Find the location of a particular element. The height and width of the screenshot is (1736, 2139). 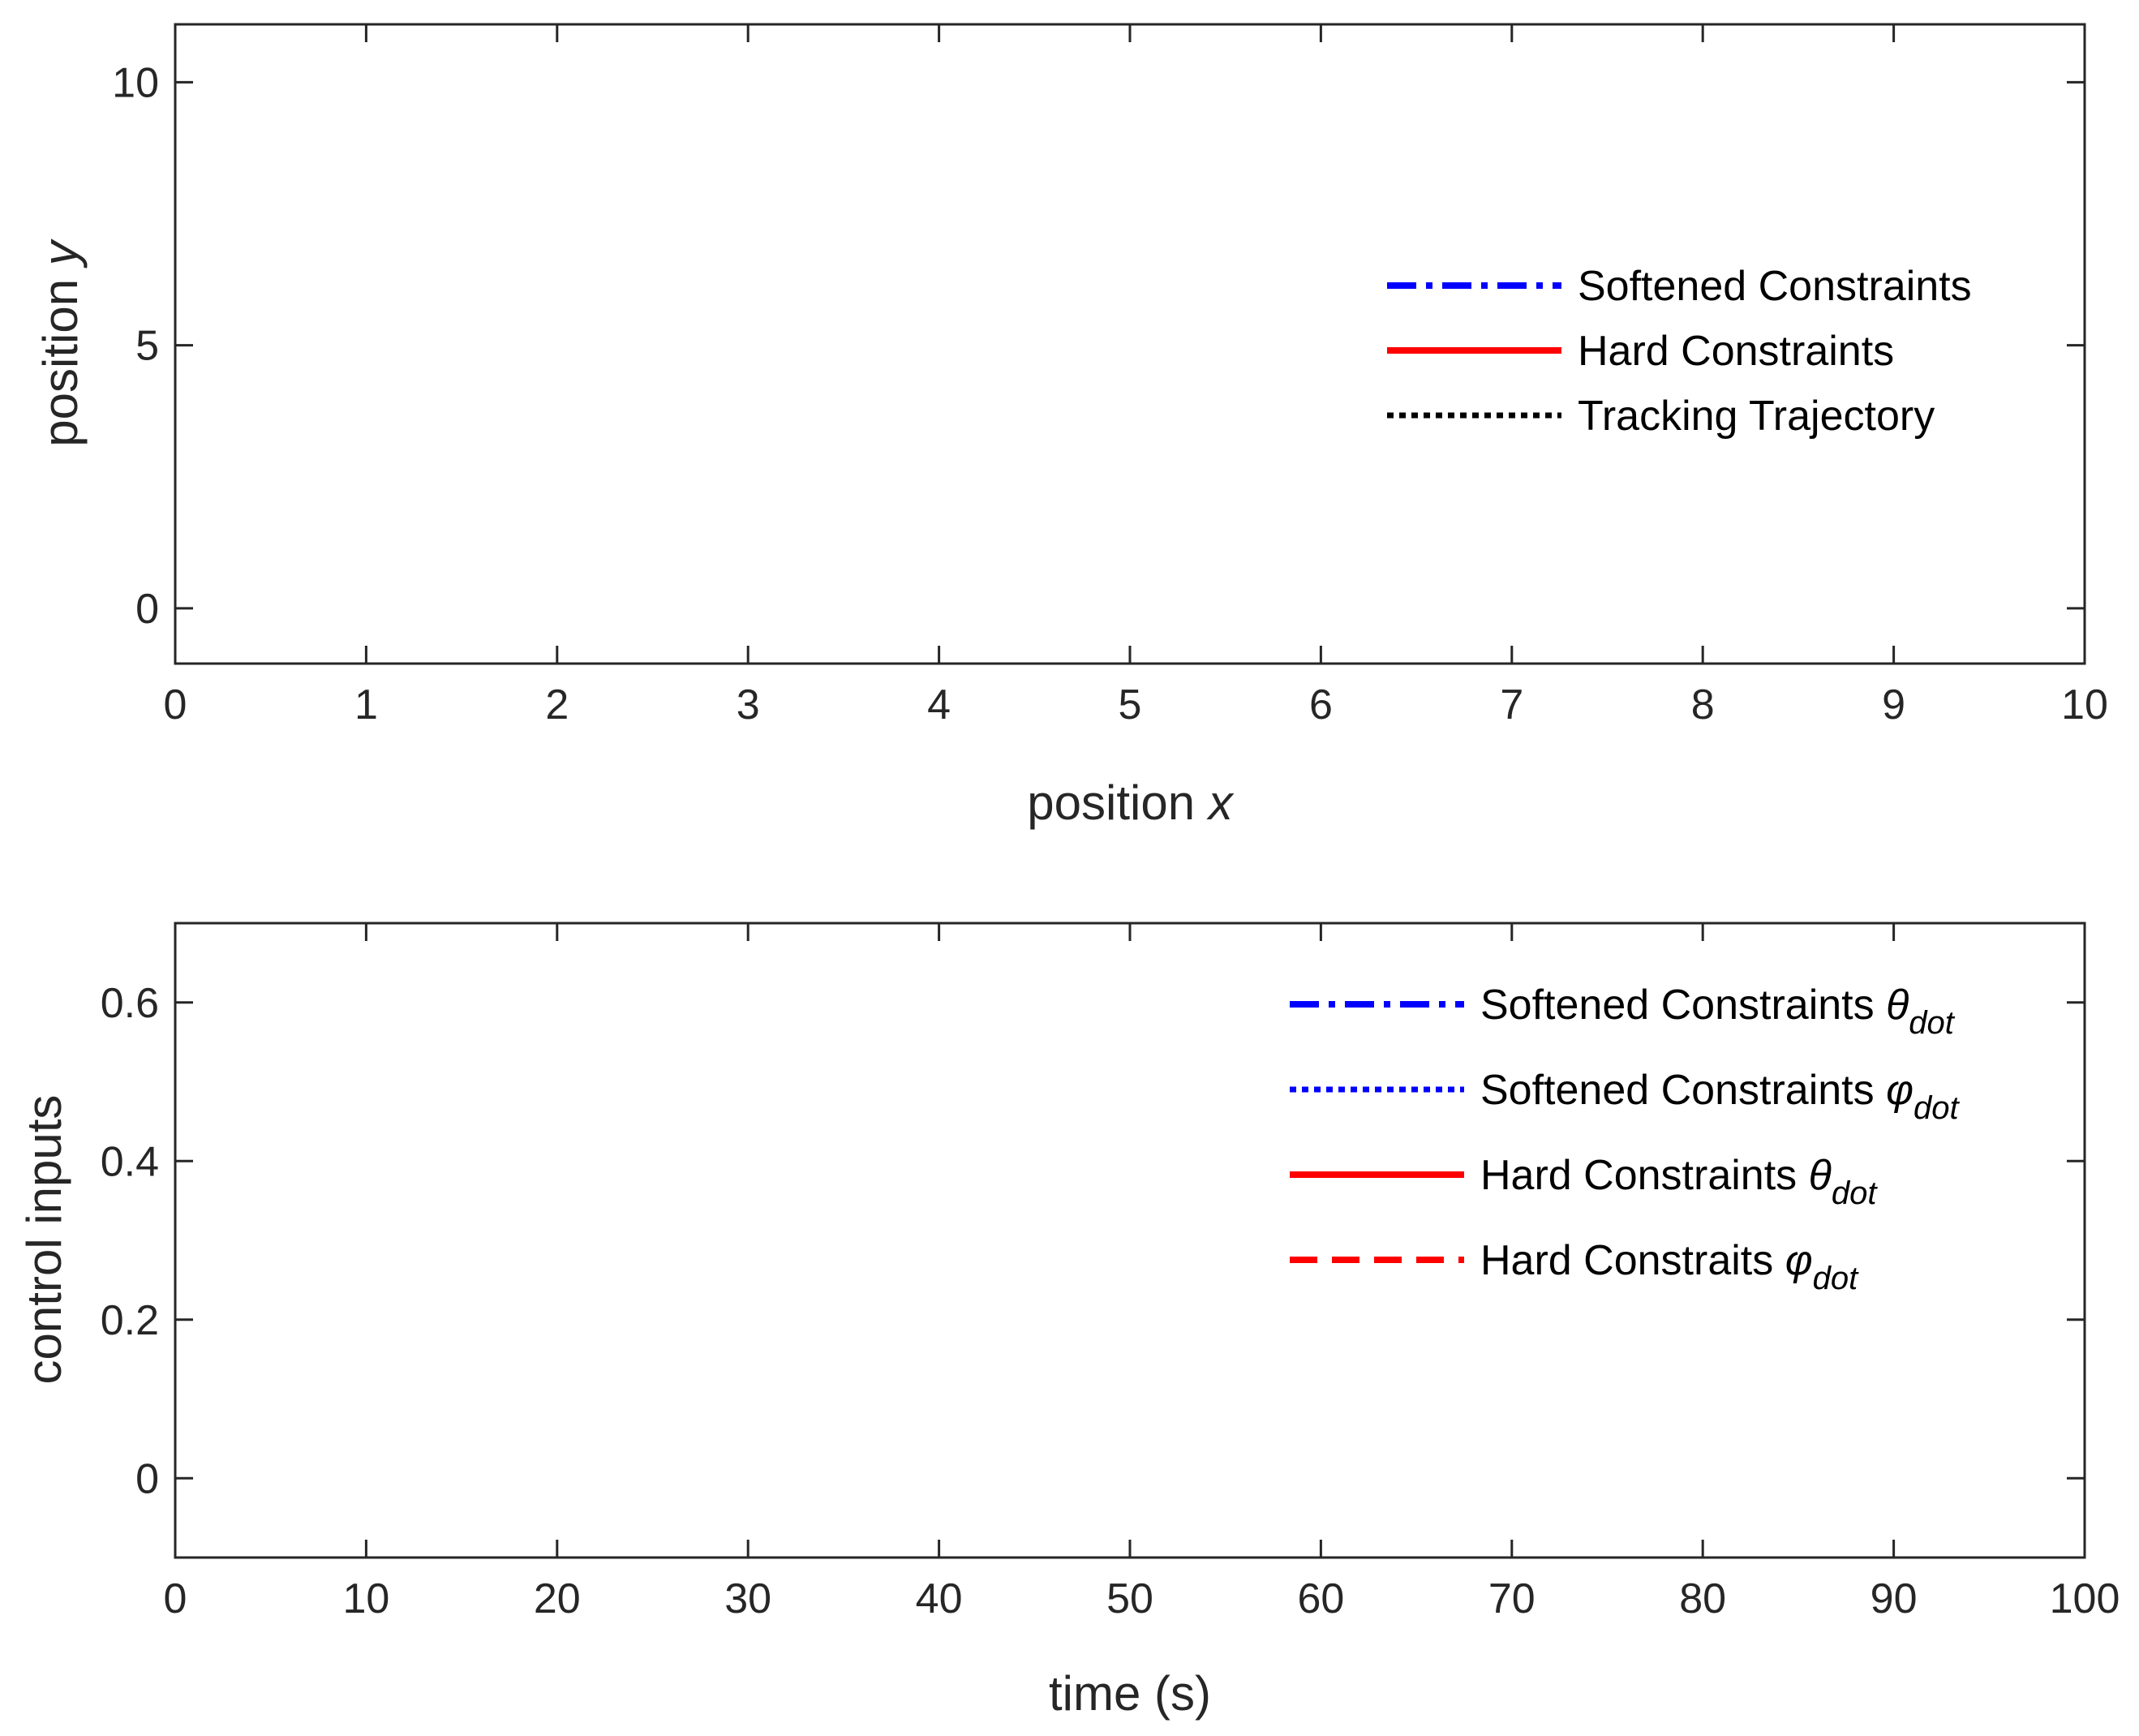

x-tick-label: 9 is located at coordinates (1893, 704).